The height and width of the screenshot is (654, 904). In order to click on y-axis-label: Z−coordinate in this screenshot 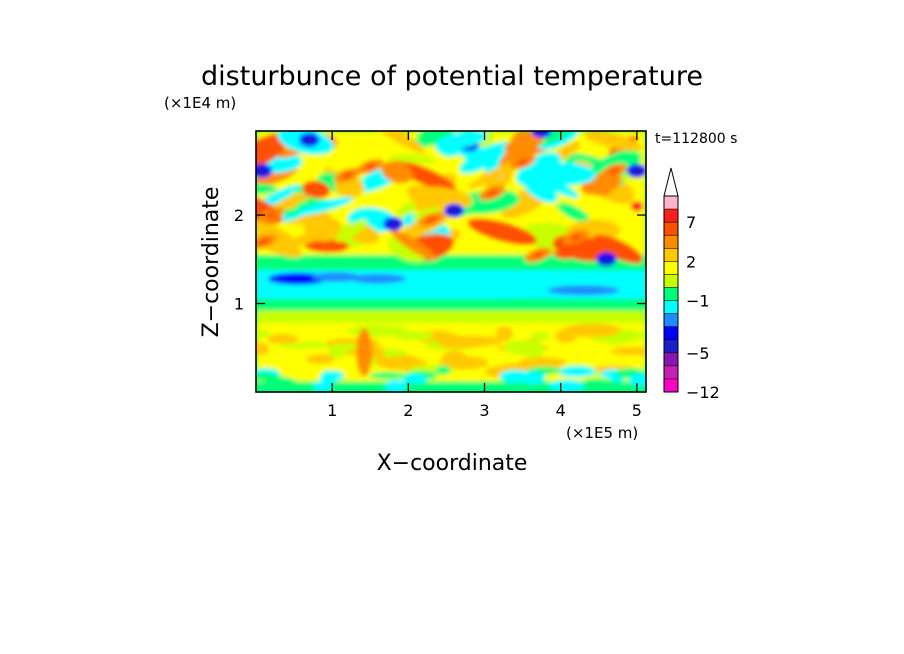, I will do `click(211, 262)`.